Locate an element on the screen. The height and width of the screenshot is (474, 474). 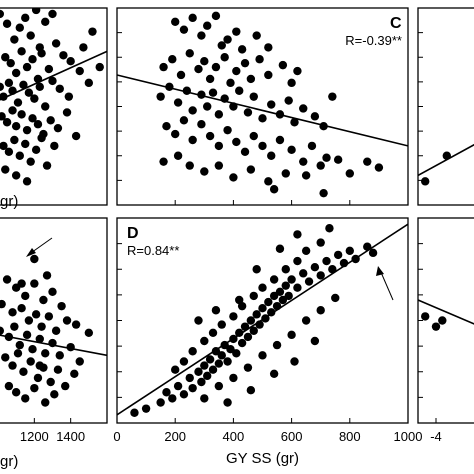
panel-label: C is located at coordinates (396, 23).